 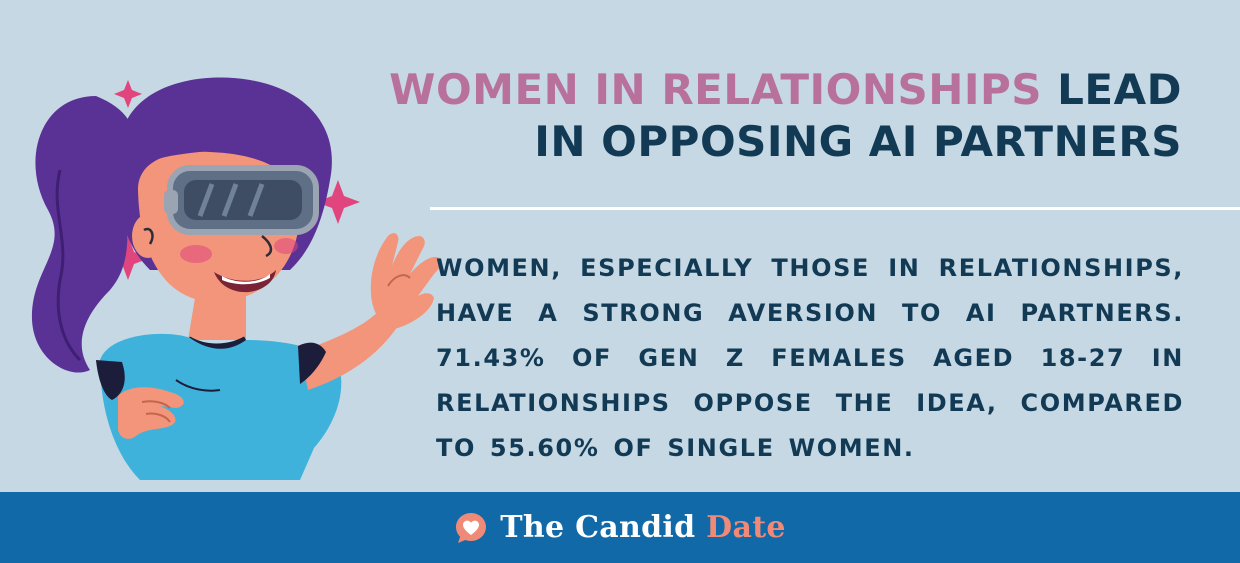 I want to click on headline-line2: IN OPPOSING AI PARTNERS, so click(x=858, y=141).